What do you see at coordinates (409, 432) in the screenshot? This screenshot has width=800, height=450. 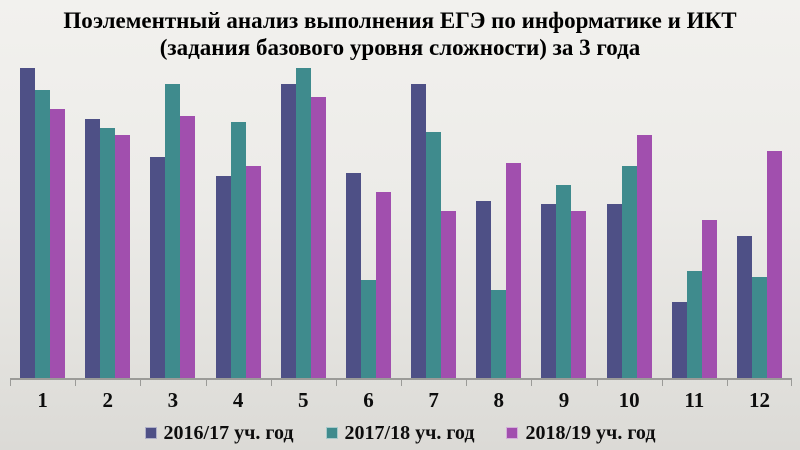 I see `legend-label: 2017/18 уч. год` at bounding box center [409, 432].